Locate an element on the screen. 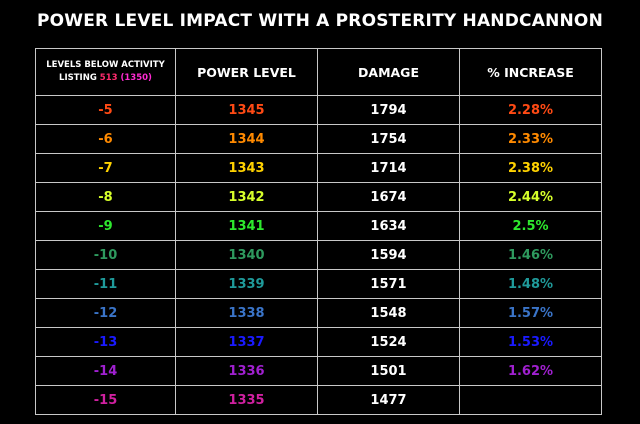  damage-cell: 1714 is located at coordinates (388, 168).